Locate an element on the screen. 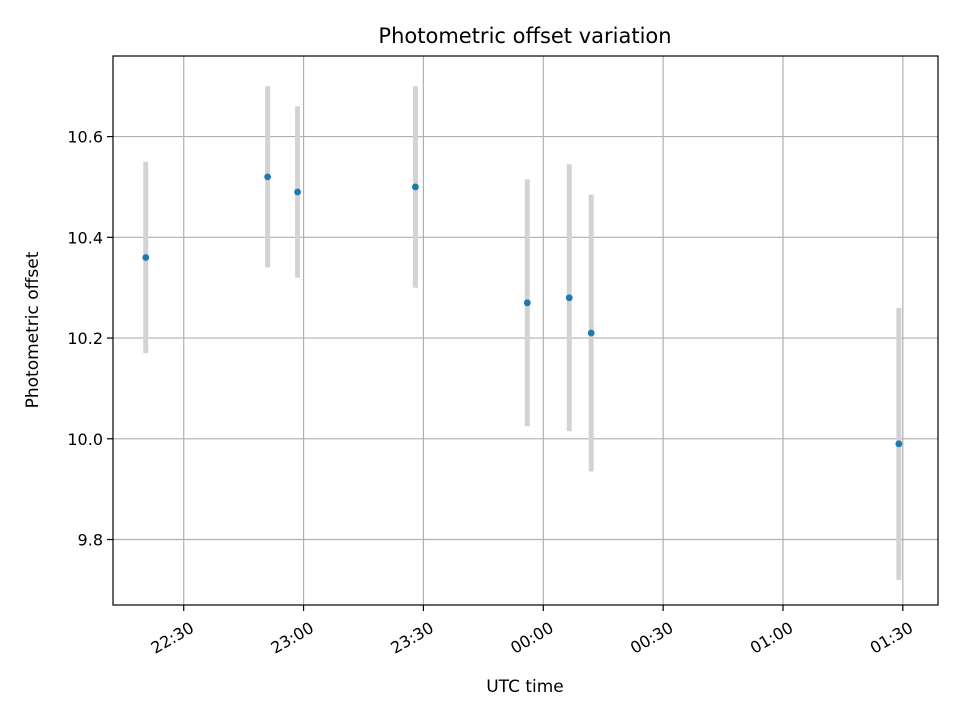 Image resolution: width=960 pixels, height=720 pixels. chart-title: Photometric offset variation is located at coordinates (524, 36).